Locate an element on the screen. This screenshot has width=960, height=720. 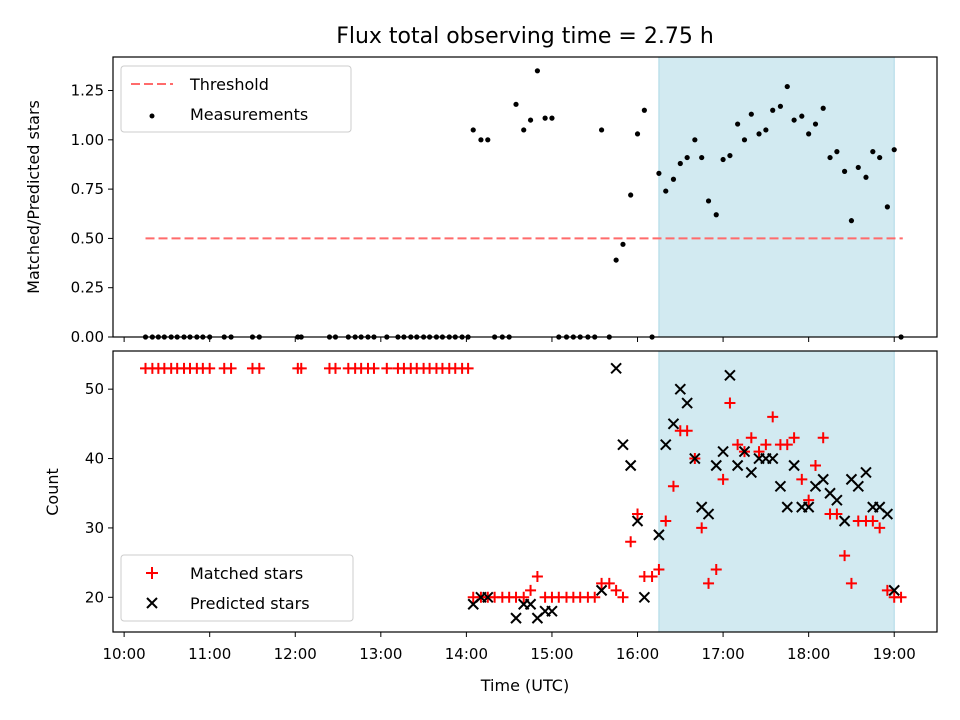
legend-top: Threshold Measurements is located at coordinates (236, 99).